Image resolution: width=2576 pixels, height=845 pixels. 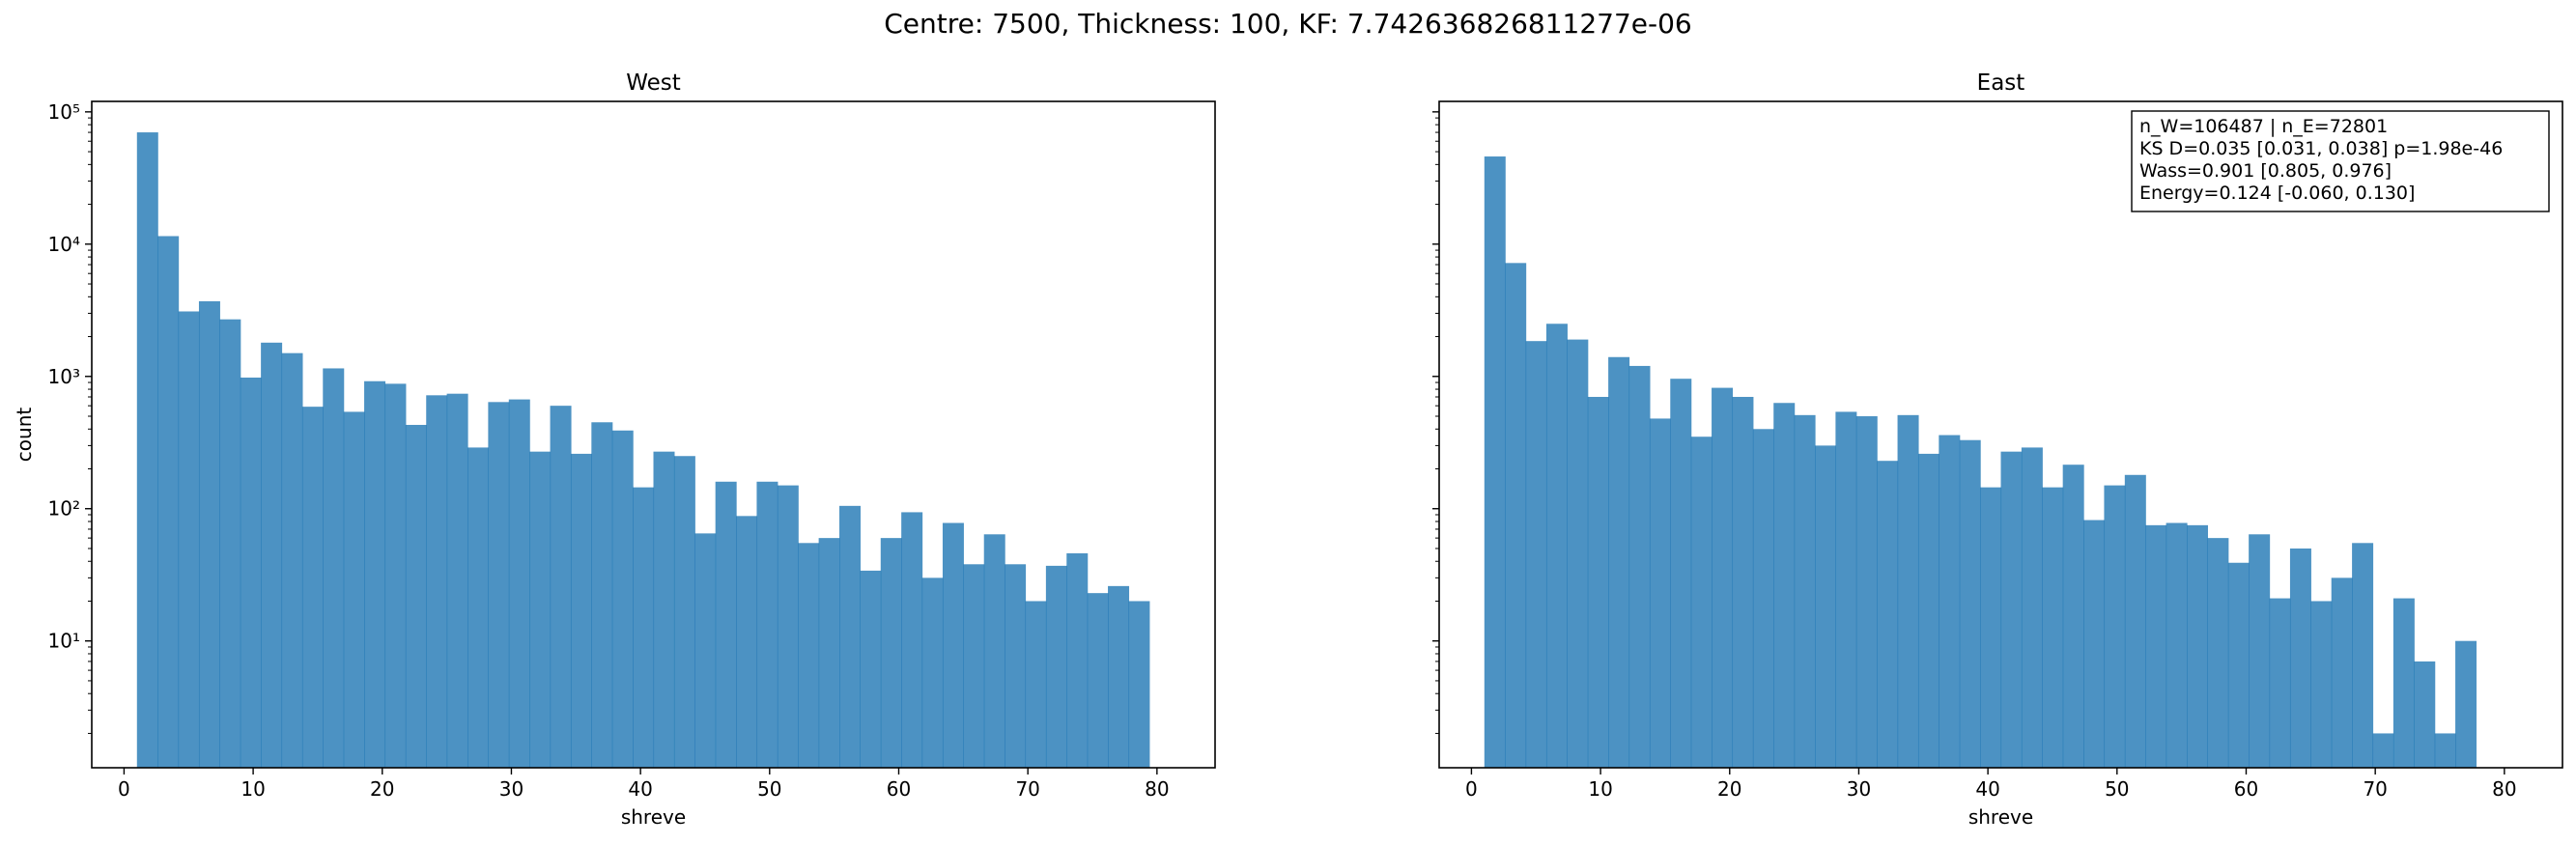 What do you see at coordinates (1027, 789) in the screenshot?
I see `x-tick-label: 70` at bounding box center [1027, 789].